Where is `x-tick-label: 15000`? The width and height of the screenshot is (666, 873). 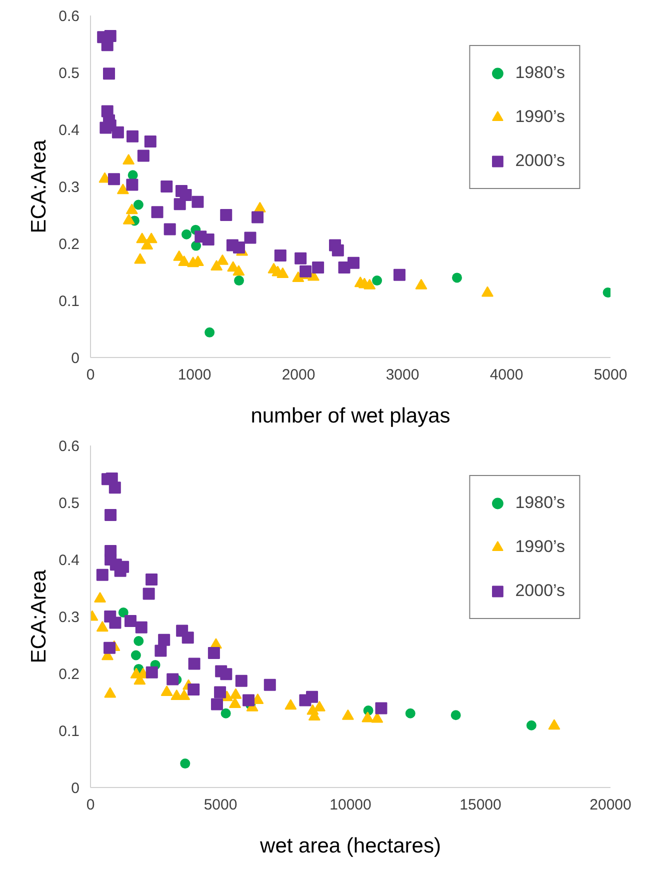 x-tick-label: 15000 is located at coordinates (481, 805).